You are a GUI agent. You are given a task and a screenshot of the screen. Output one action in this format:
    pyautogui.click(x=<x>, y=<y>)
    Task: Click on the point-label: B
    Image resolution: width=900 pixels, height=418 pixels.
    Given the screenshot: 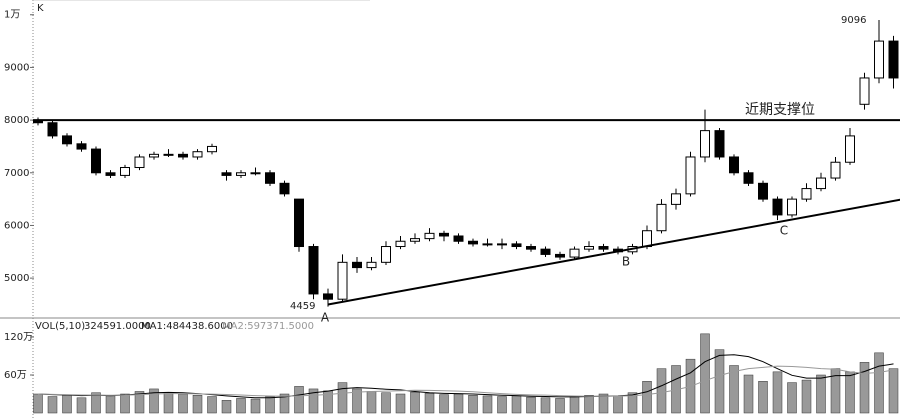 What is the action you would take?
    pyautogui.click(x=626, y=262)
    